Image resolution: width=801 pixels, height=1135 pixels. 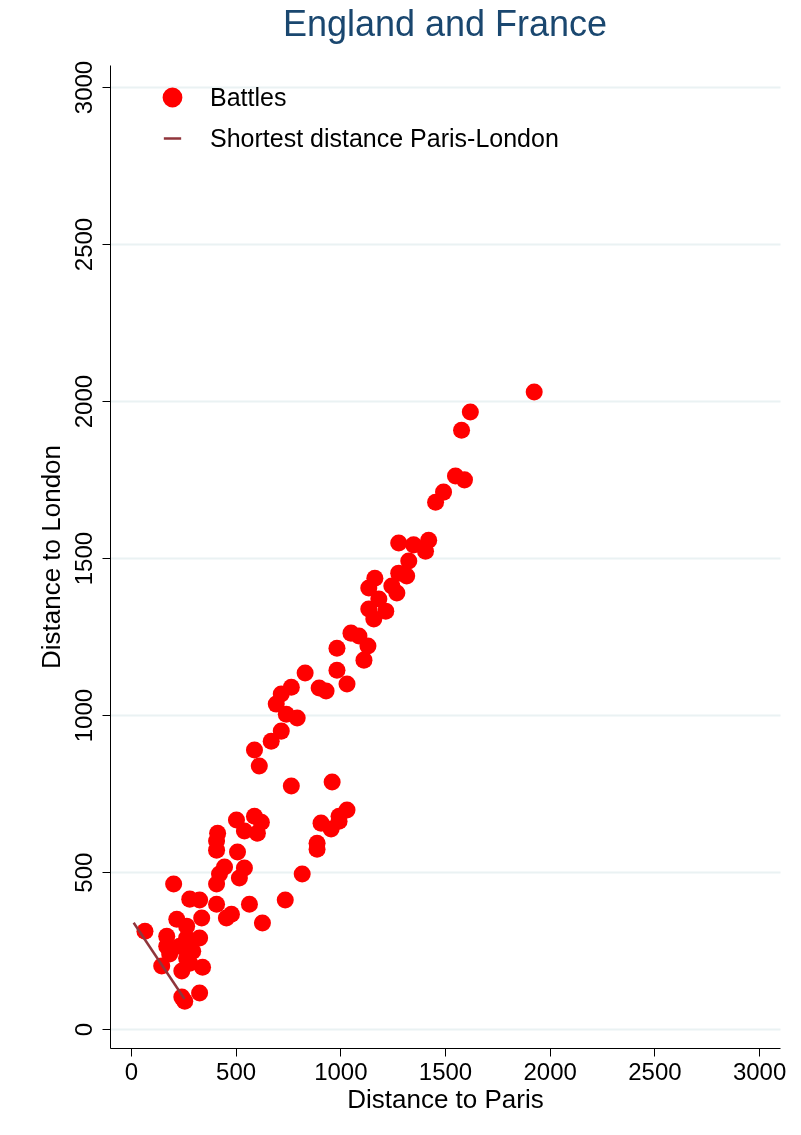 I want to click on x-tick-label: 500, so click(x=236, y=1071).